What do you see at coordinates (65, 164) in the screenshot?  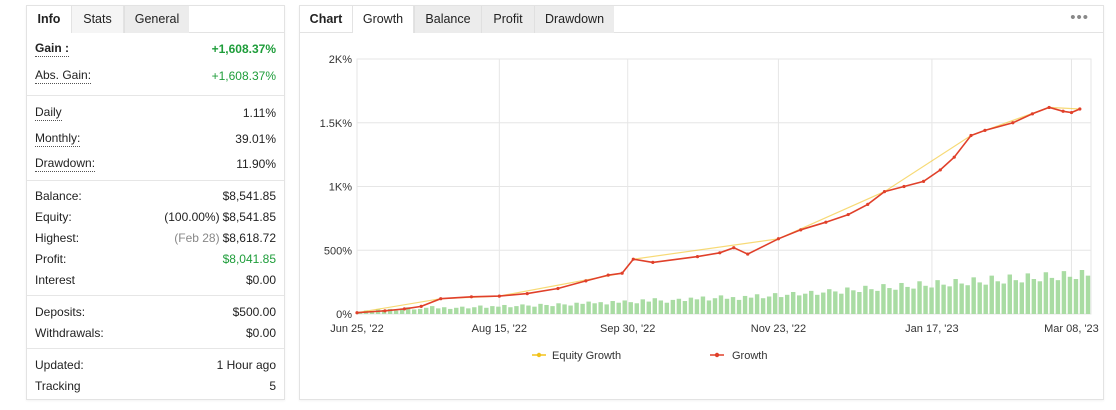 I see `drawdown-label: Drawdown:` at bounding box center [65, 164].